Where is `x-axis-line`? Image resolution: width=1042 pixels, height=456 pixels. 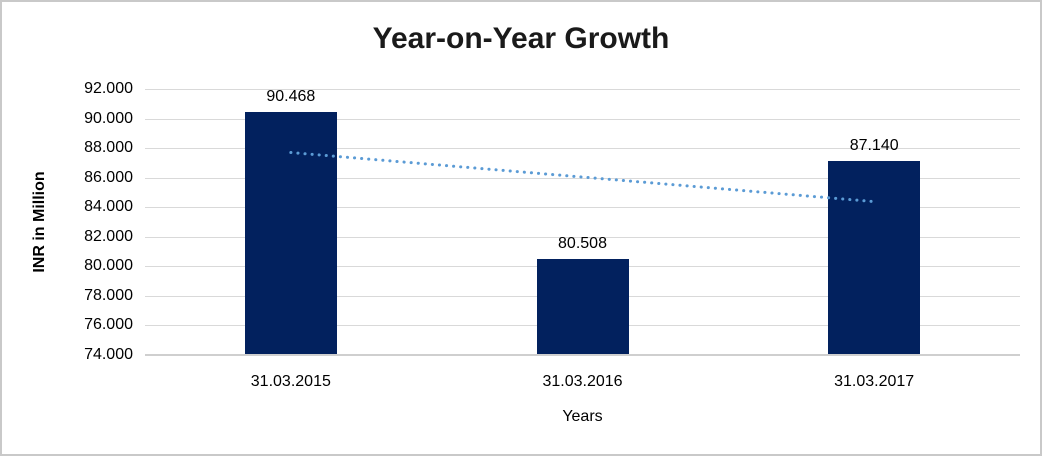 x-axis-line is located at coordinates (582, 355).